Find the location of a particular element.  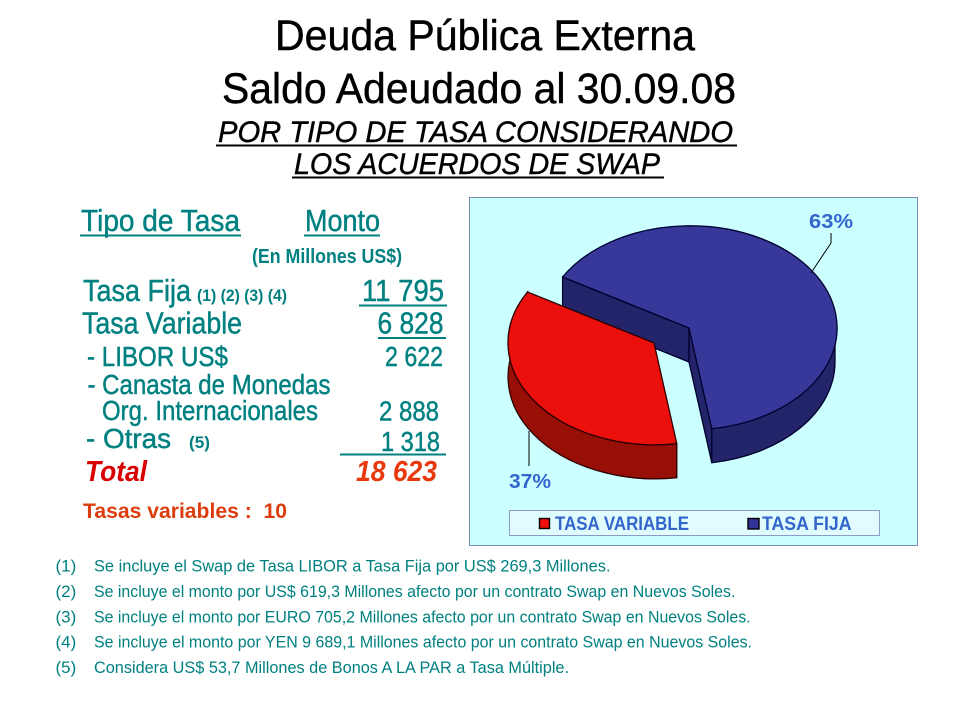

svg-text: Monto is located at coordinates (342, 220).